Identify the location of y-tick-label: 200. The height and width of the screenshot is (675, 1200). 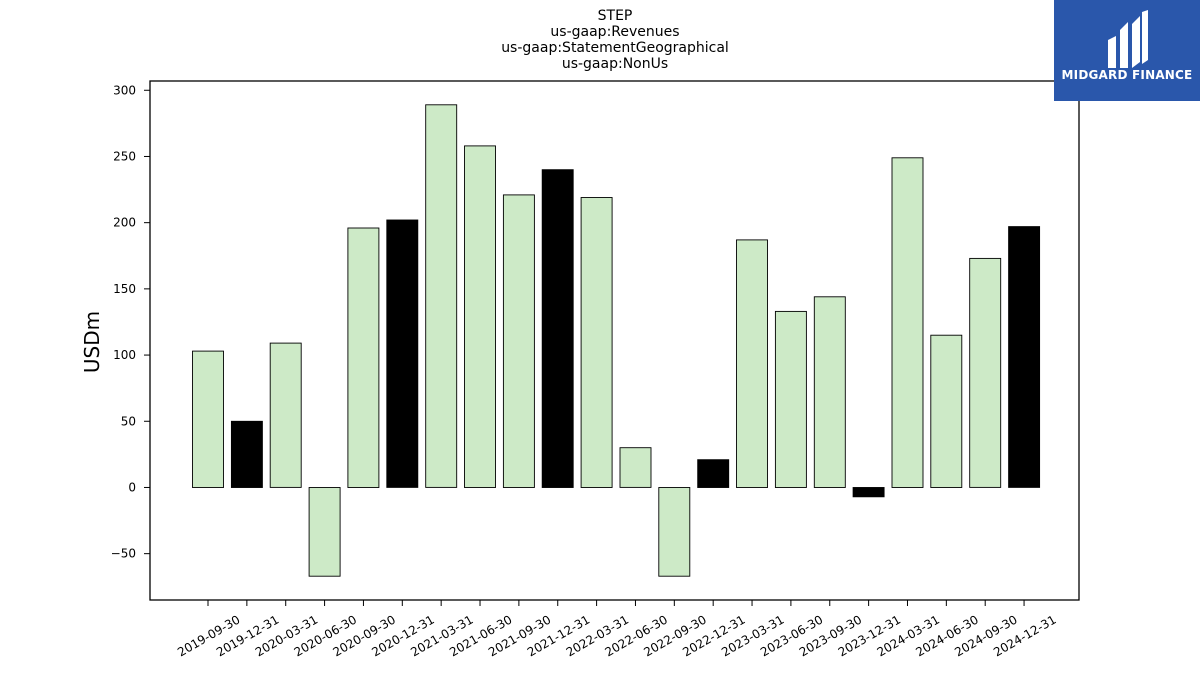
(124, 223).